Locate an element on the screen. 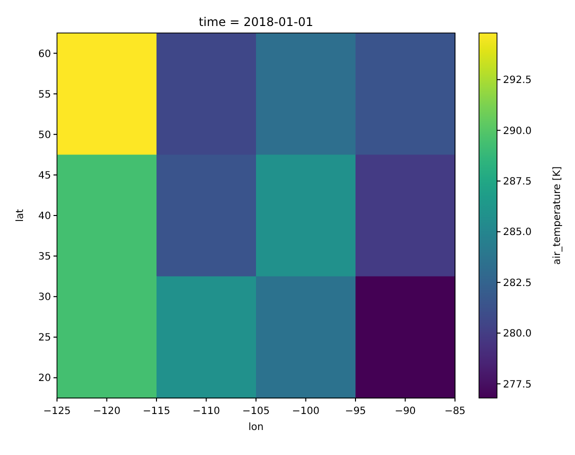 Image resolution: width=575 pixels, height=455 pixels. x-axis-title: lon is located at coordinates (256, 427).